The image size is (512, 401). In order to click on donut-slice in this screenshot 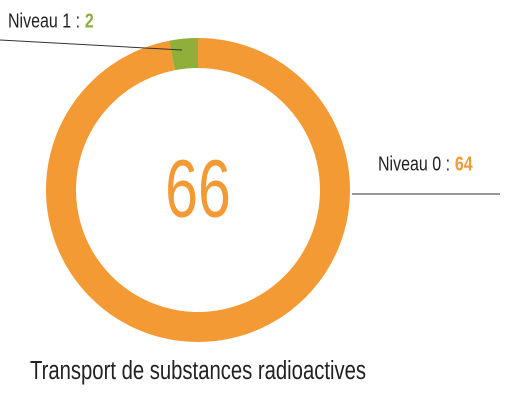, I will do `click(183, 54)`.